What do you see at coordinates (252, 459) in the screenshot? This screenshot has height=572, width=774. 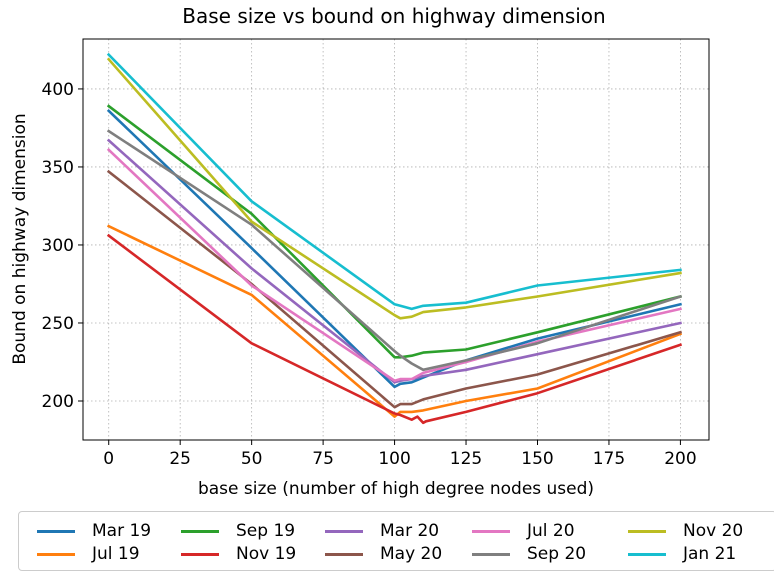 I see `x-tick-label: 50` at bounding box center [252, 459].